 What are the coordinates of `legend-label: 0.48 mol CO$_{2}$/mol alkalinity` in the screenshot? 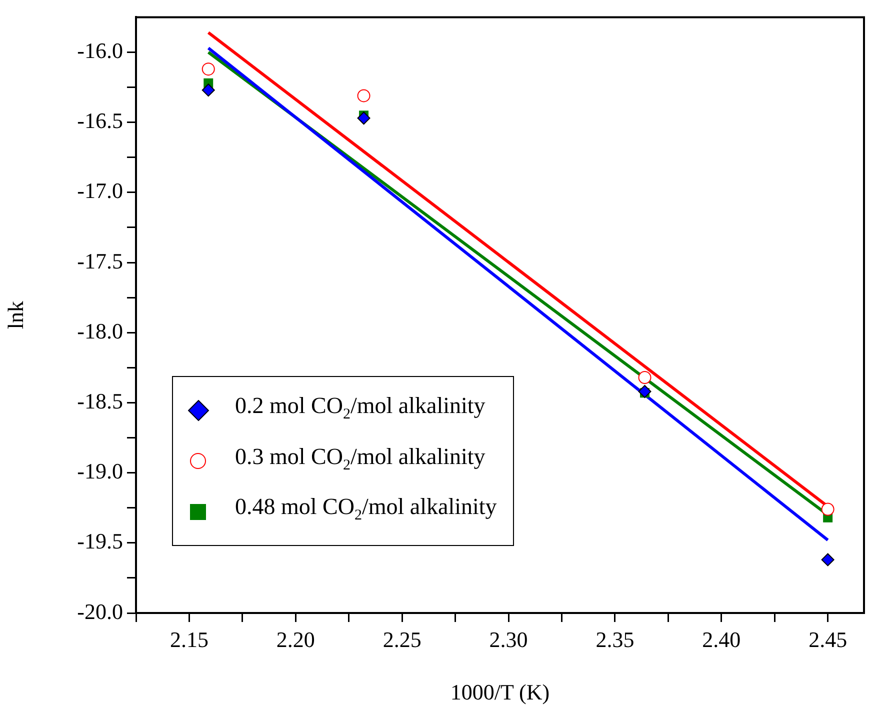 It's located at (366, 509).